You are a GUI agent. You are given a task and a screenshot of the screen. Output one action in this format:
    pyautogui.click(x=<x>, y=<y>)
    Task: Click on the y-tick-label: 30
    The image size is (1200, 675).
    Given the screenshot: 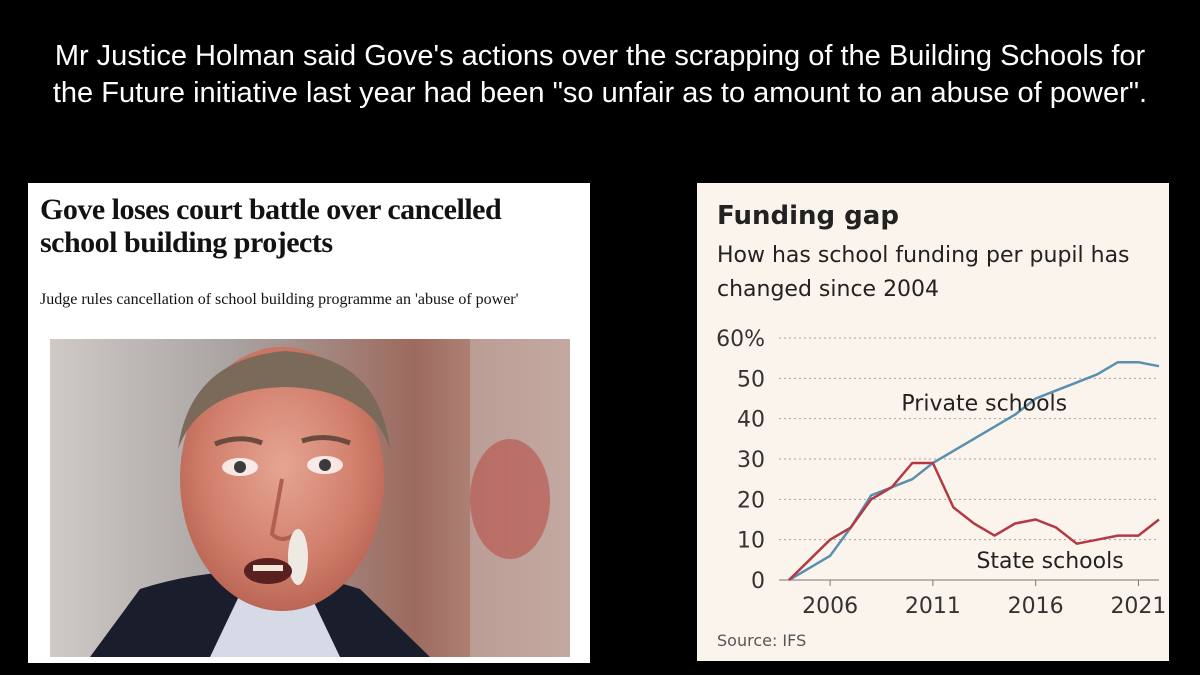 What is the action you would take?
    pyautogui.click(x=751, y=460)
    